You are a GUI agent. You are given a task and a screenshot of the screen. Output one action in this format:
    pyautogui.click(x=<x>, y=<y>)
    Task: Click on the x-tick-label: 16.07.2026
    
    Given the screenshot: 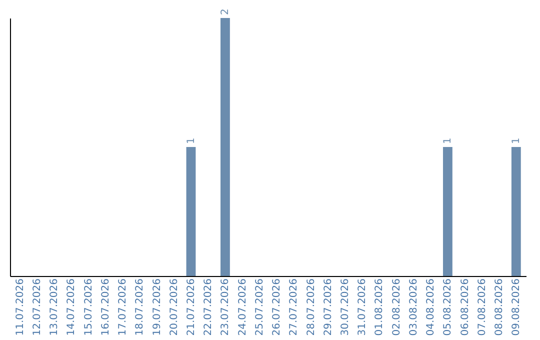 What is the action you would take?
    pyautogui.click(x=106, y=307)
    